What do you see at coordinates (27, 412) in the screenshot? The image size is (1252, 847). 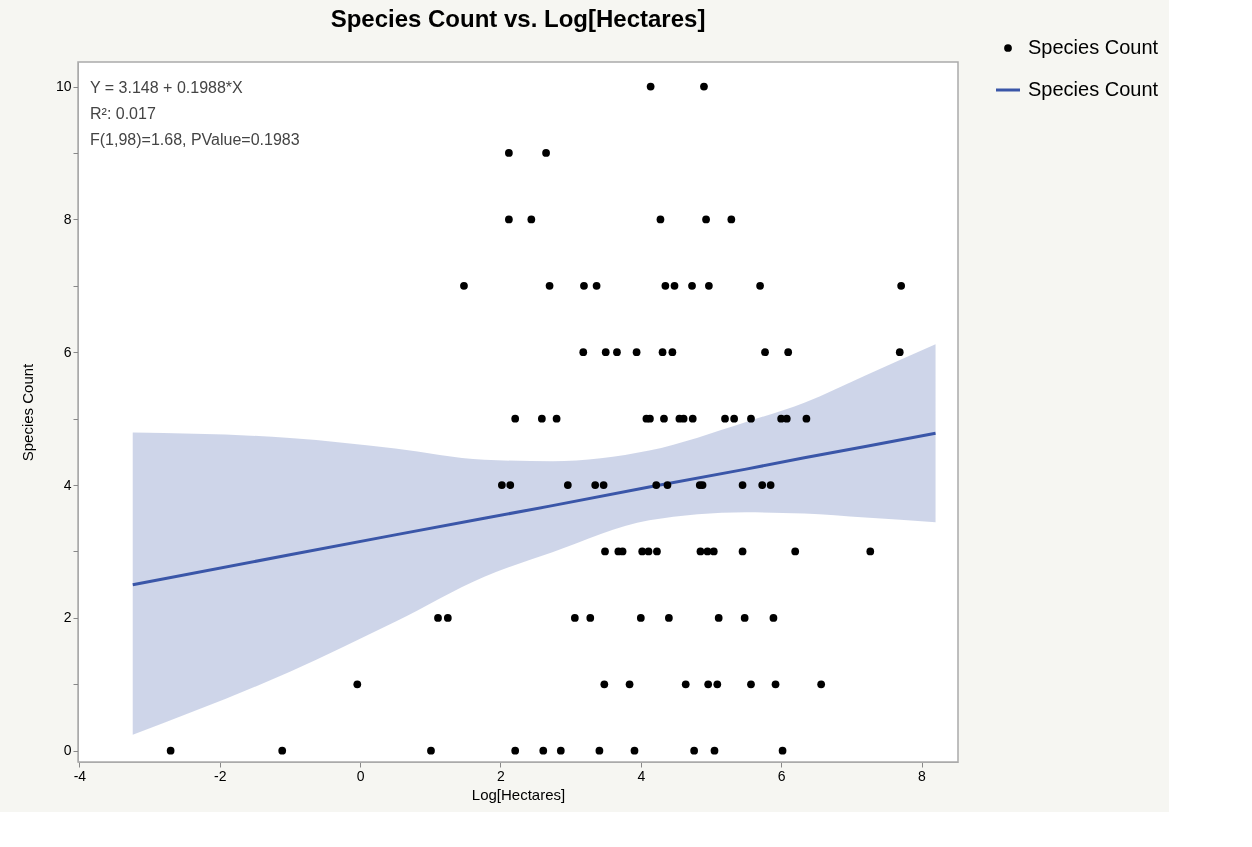 I see `y-axis-title: Species Count` at bounding box center [27, 412].